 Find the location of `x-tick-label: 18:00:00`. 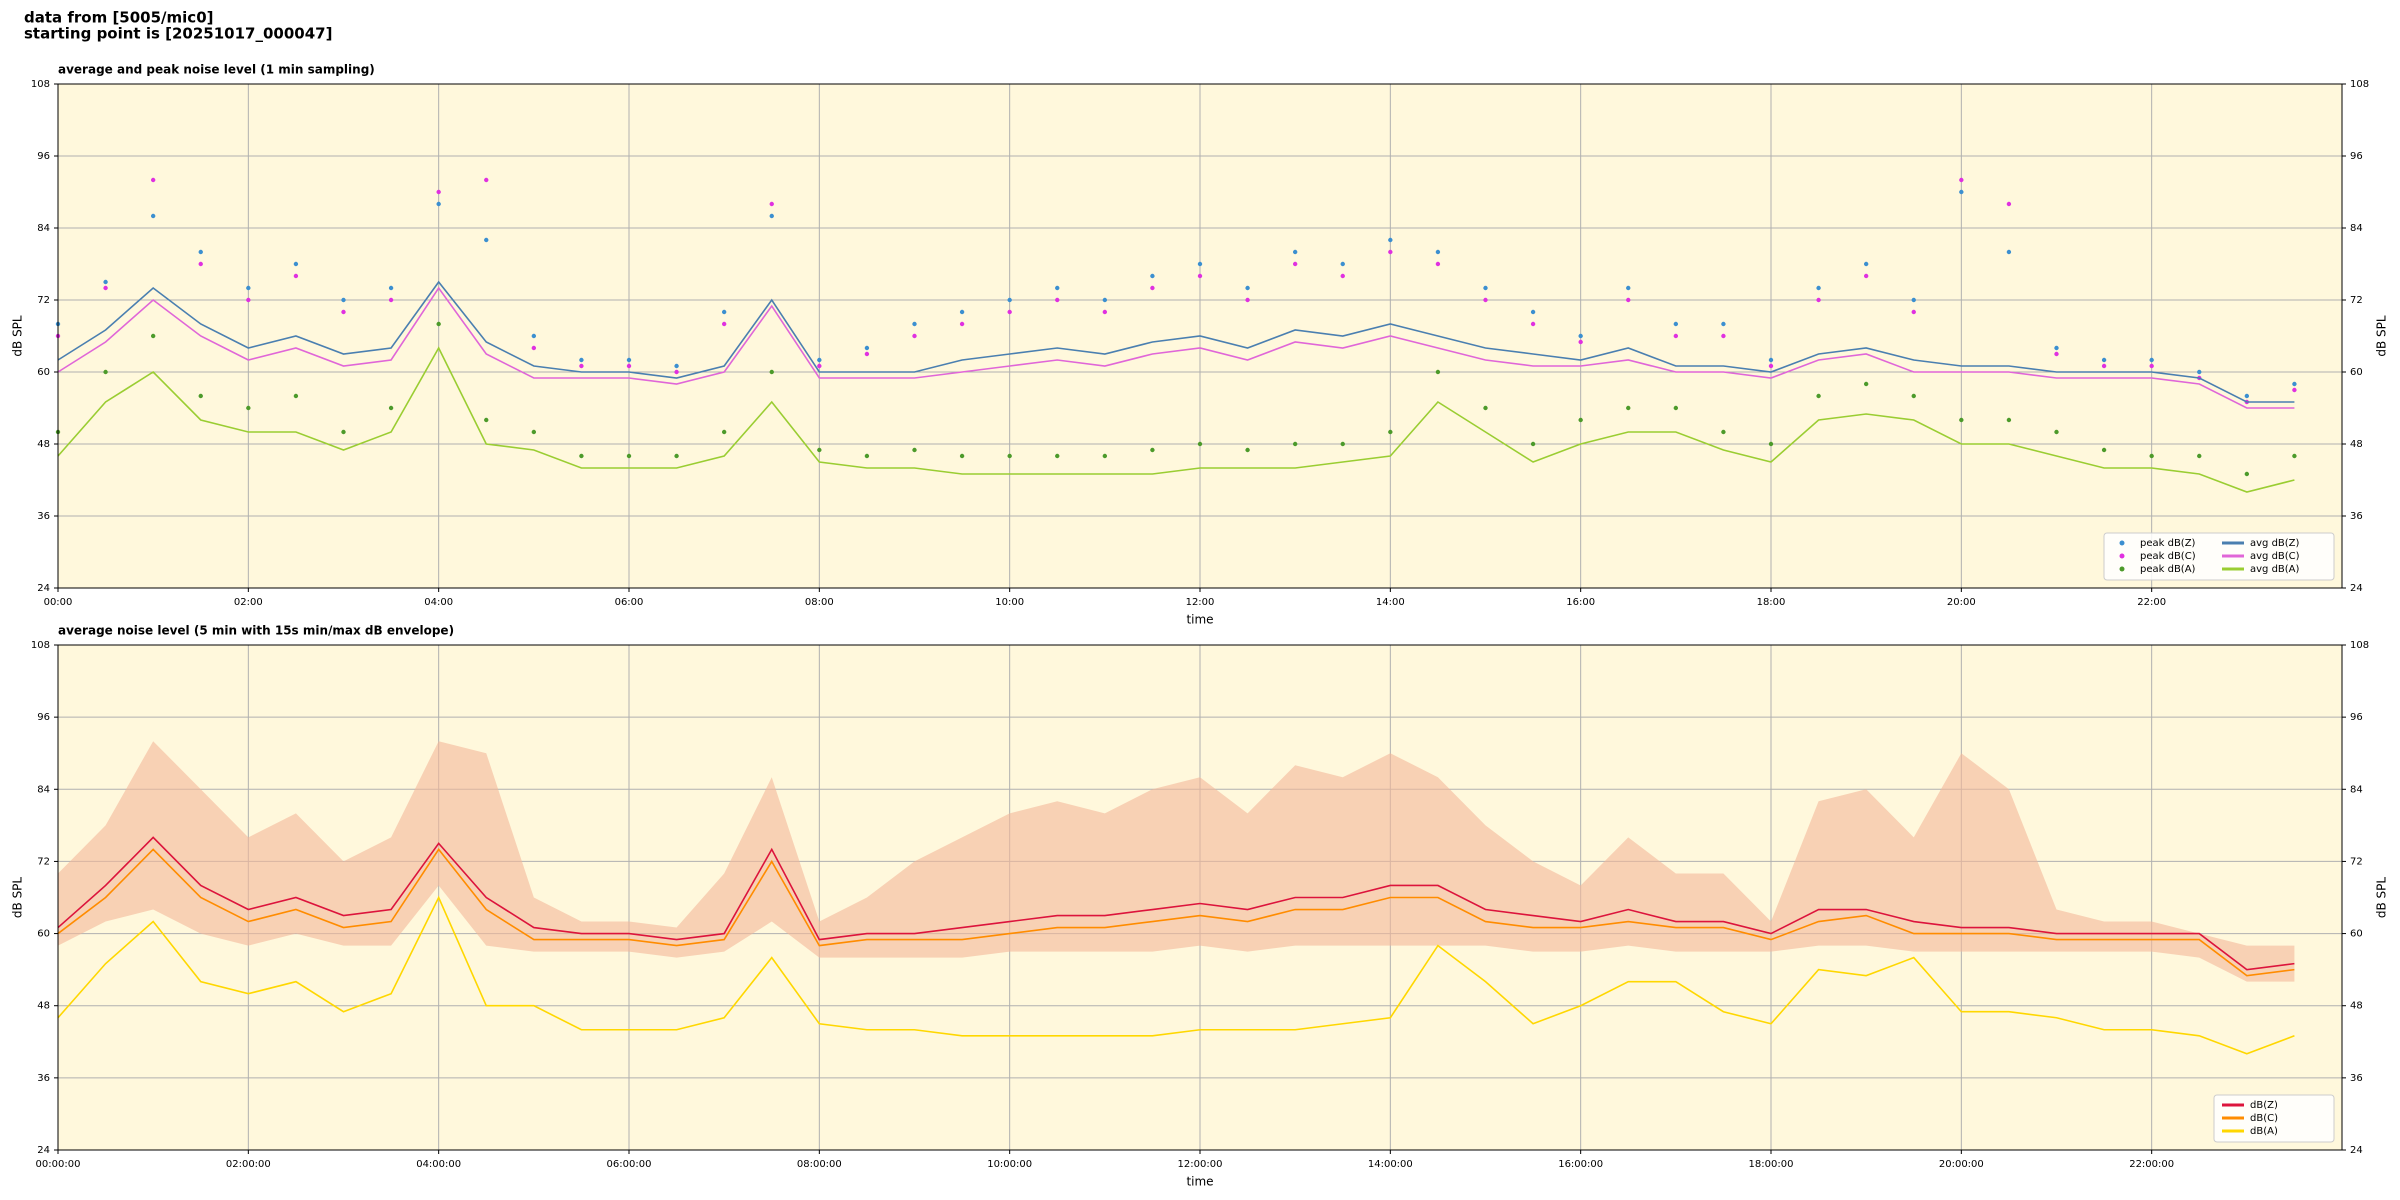

x-tick-label: 18:00:00 is located at coordinates (1771, 1164).